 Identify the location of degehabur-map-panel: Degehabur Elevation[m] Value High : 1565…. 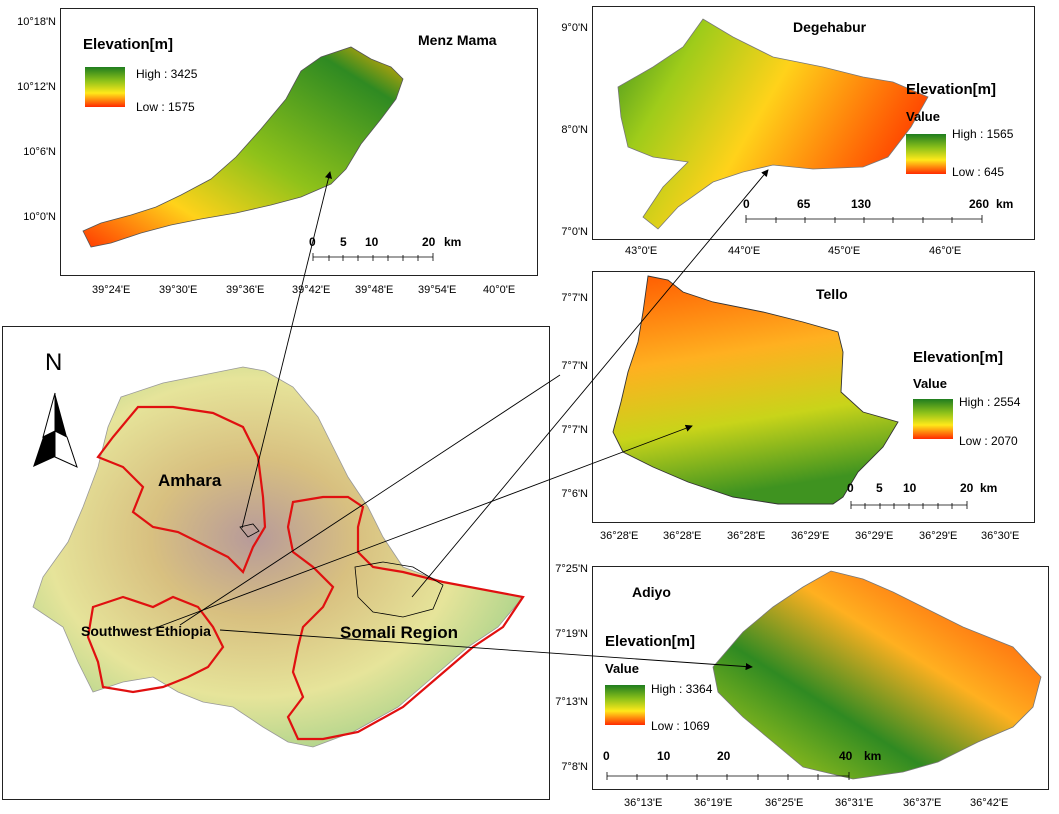
(813, 123).